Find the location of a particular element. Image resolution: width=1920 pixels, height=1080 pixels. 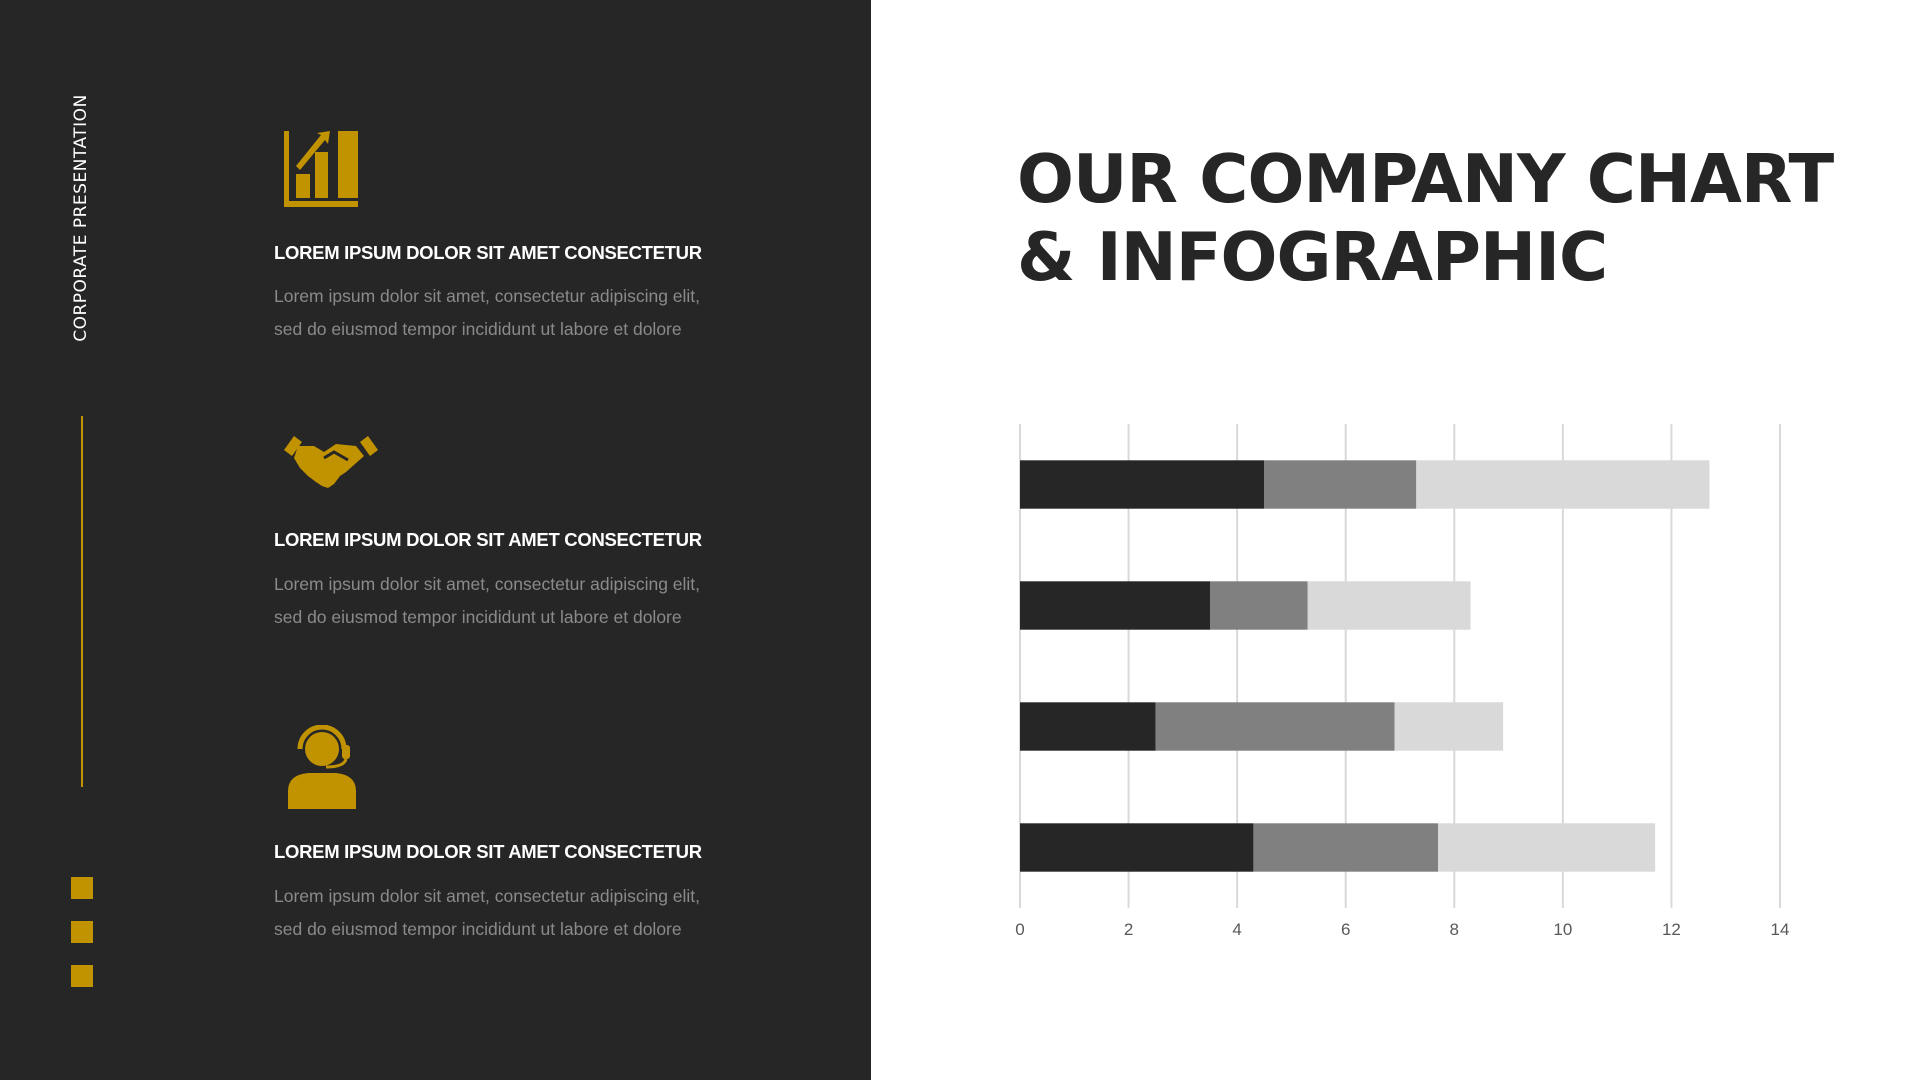

x-tick-label: 12 is located at coordinates (1671, 929).